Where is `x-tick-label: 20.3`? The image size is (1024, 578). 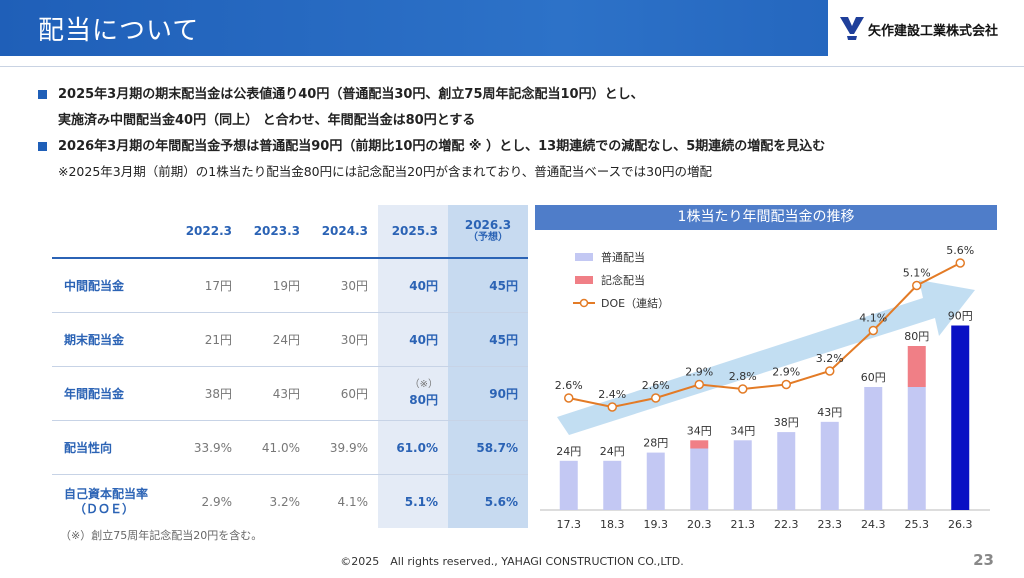
x-tick-label: 20.3 is located at coordinates (699, 524).